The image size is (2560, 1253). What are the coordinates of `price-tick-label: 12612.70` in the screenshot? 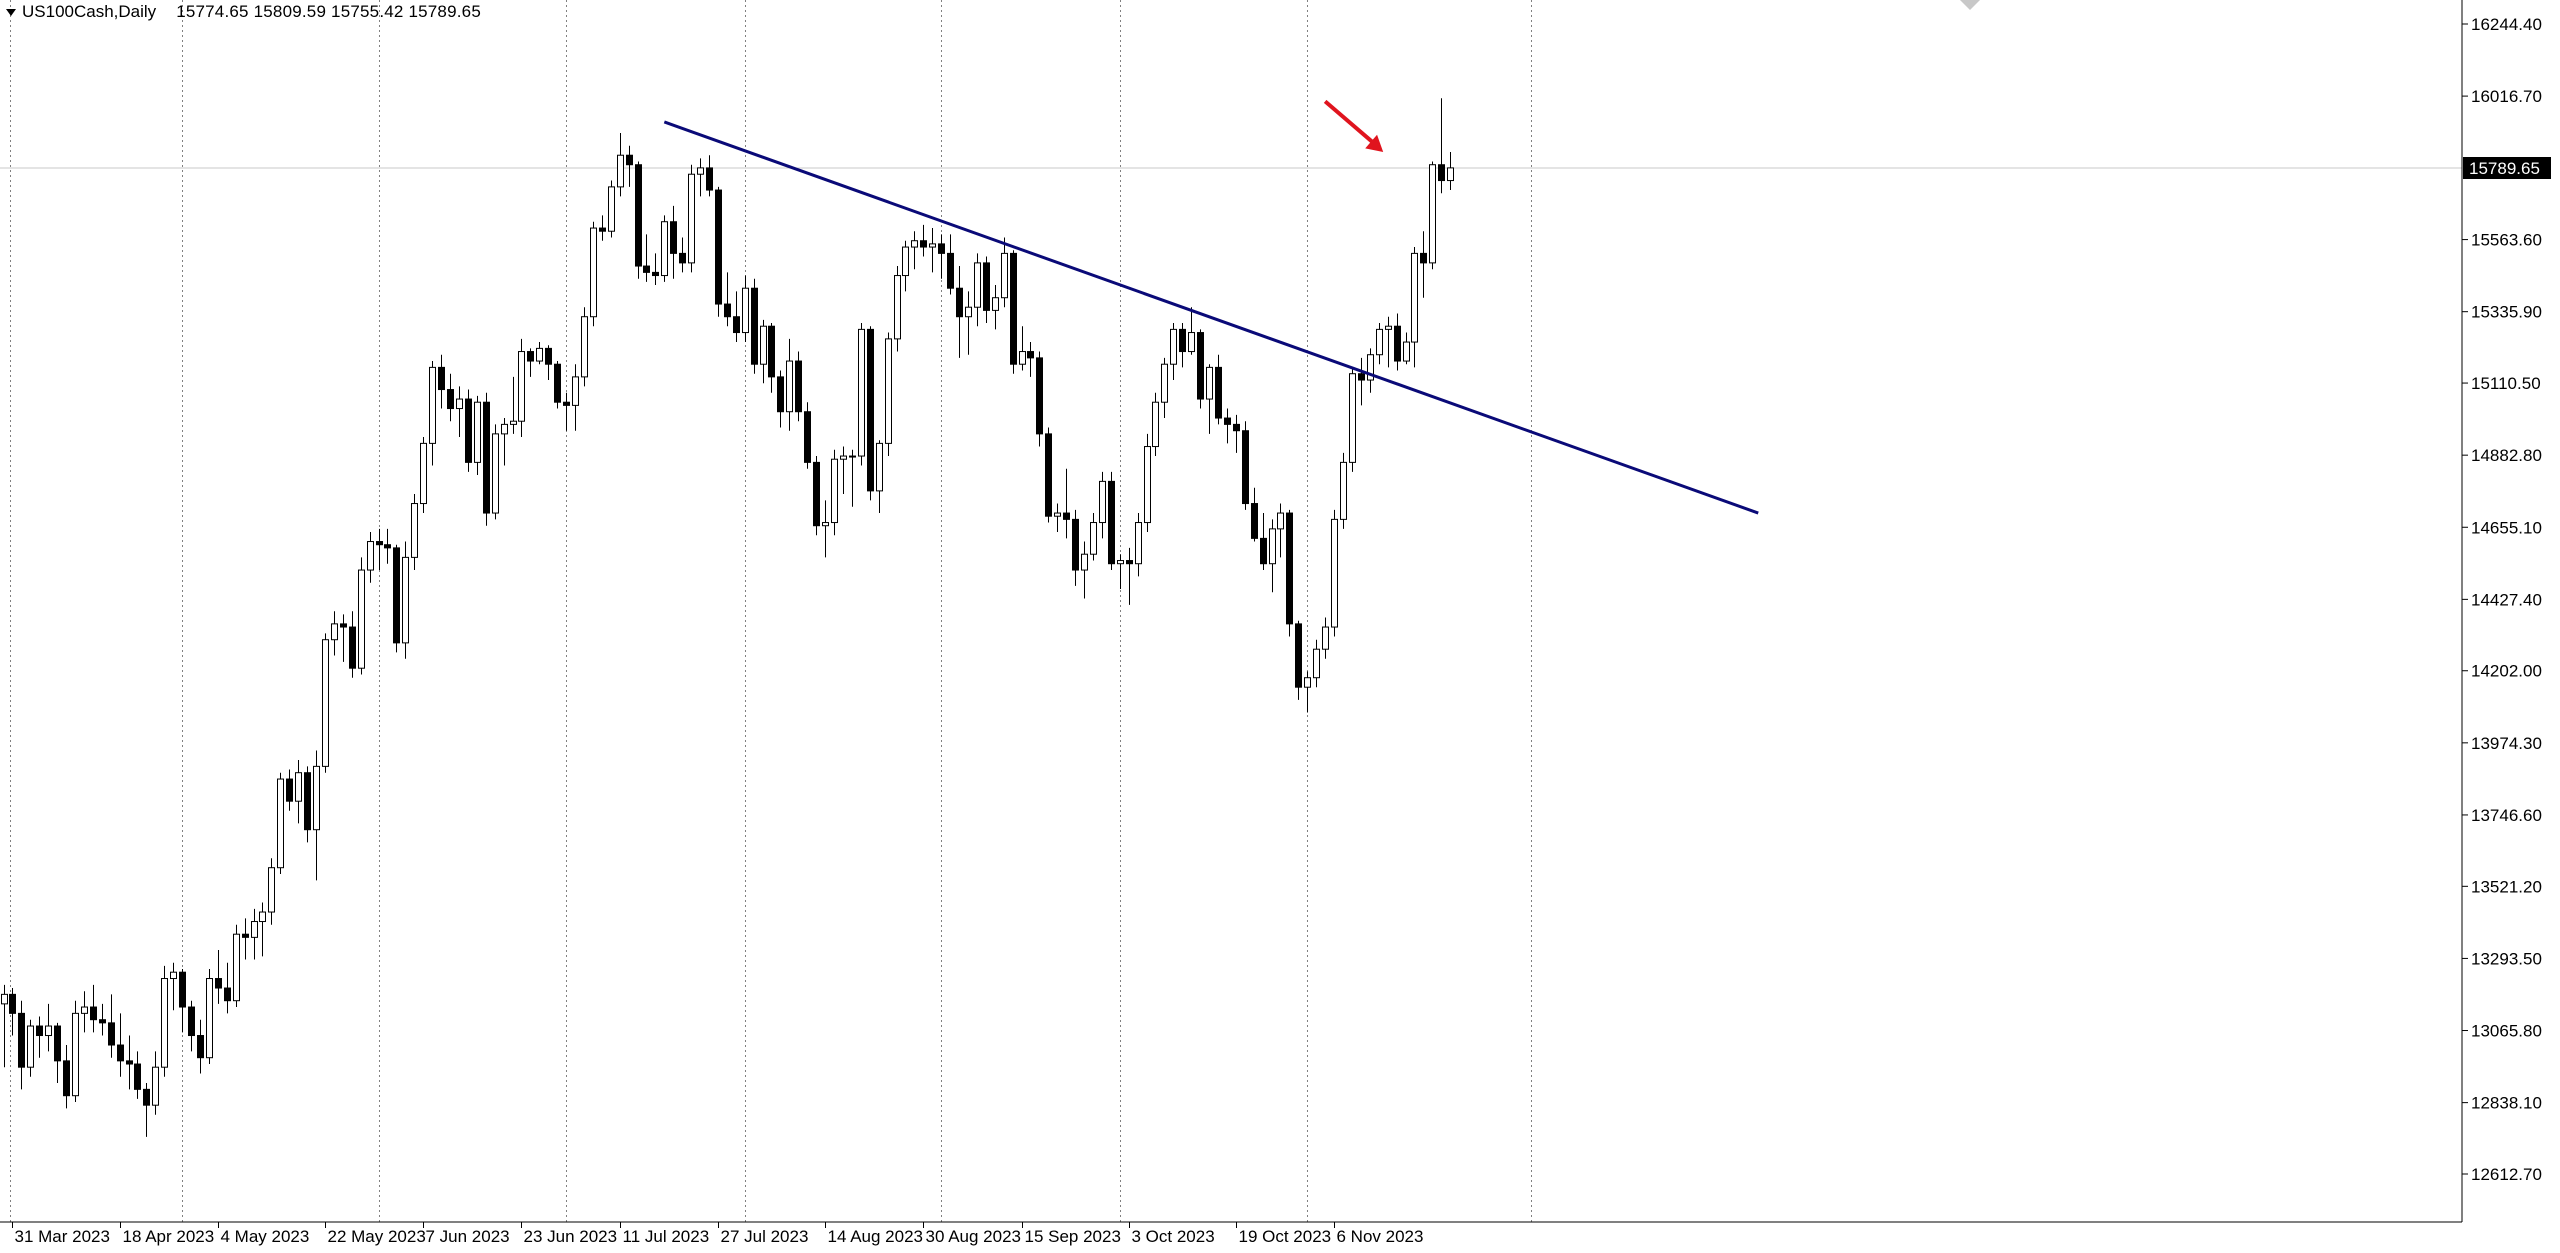 It's located at (2506, 1174).